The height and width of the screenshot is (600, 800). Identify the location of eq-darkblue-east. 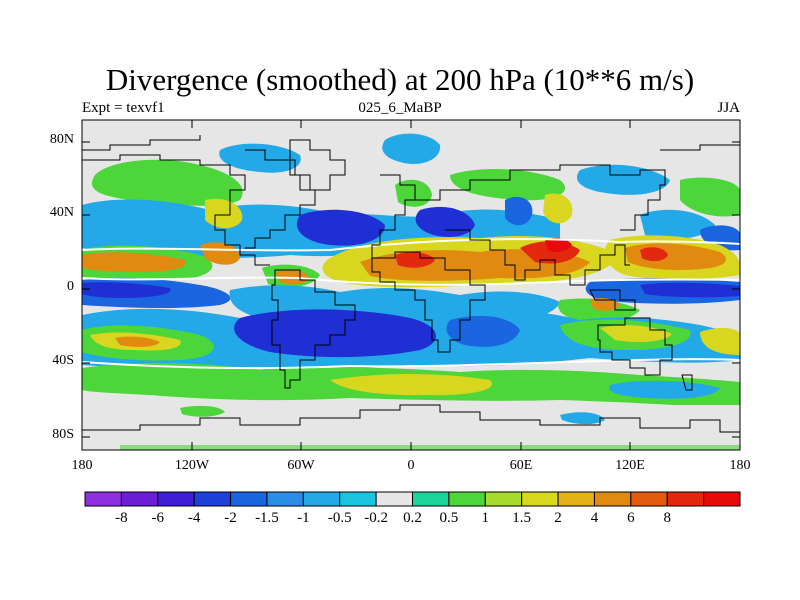
(690, 290).